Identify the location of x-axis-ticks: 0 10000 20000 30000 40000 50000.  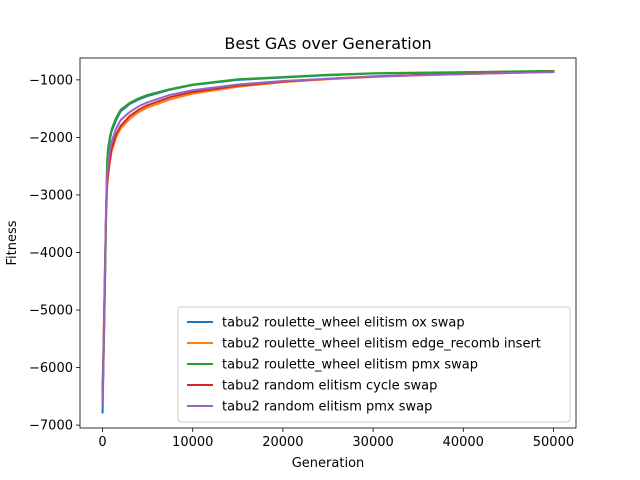
(336, 439).